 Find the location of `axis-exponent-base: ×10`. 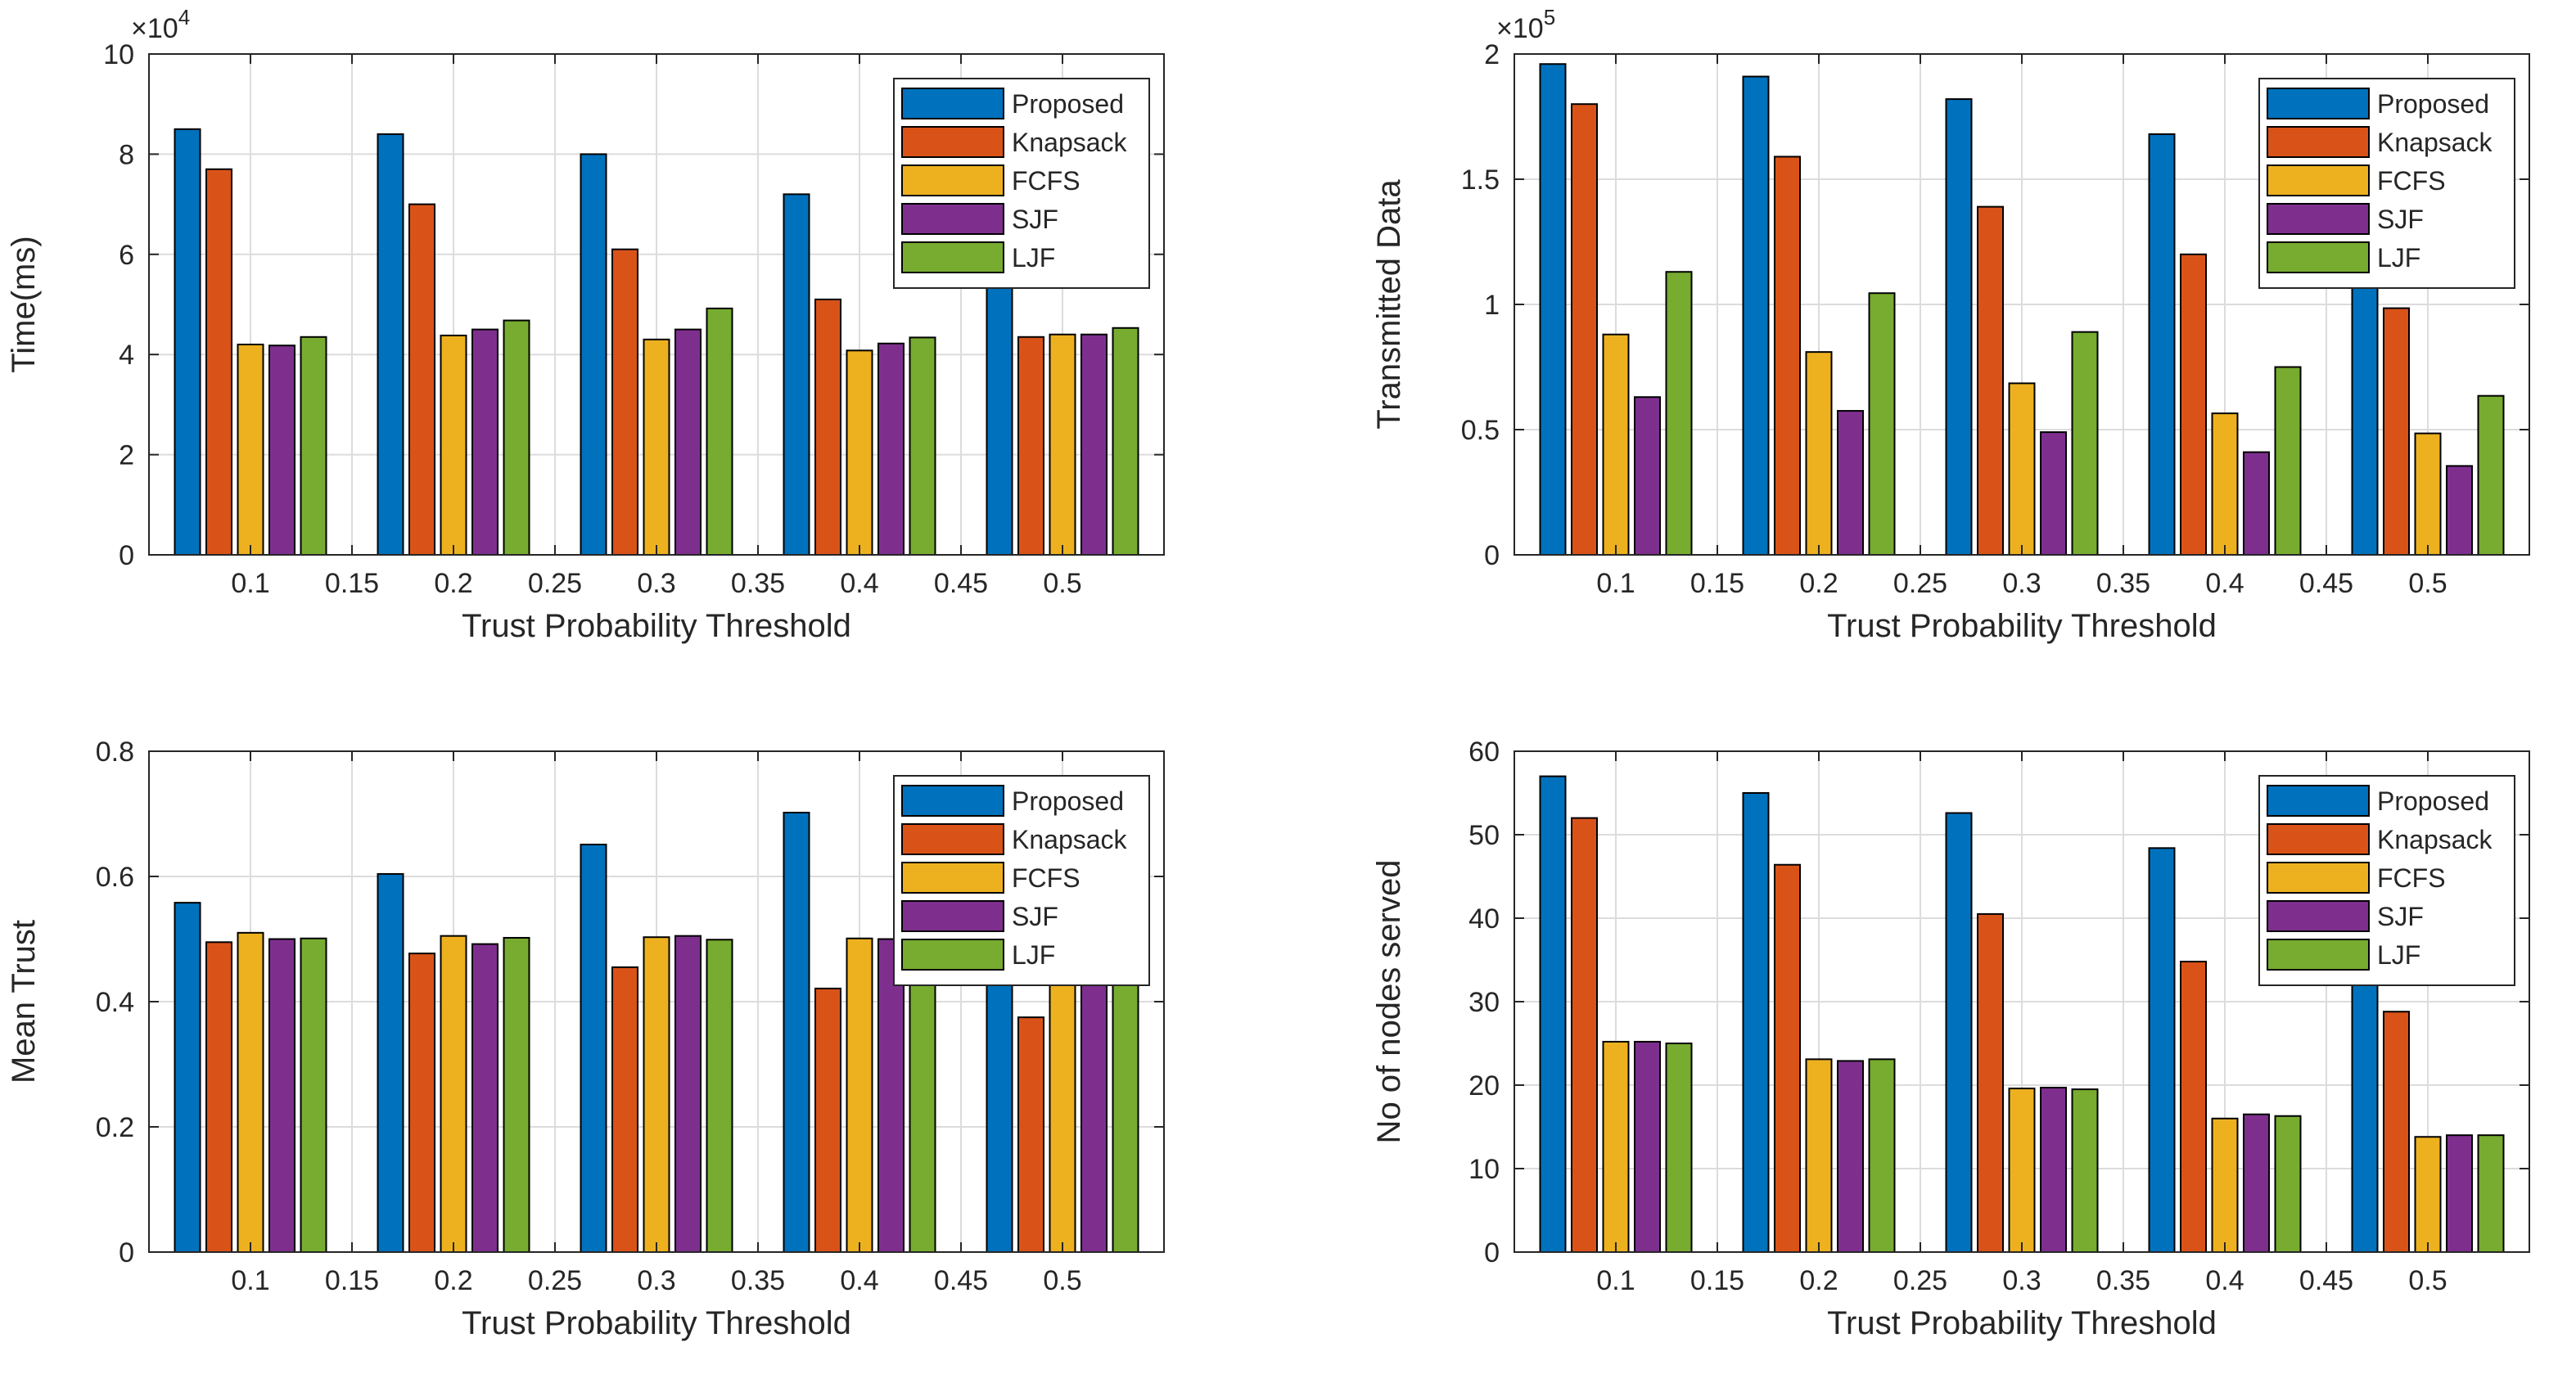

axis-exponent-base: ×10 is located at coordinates (154, 28).